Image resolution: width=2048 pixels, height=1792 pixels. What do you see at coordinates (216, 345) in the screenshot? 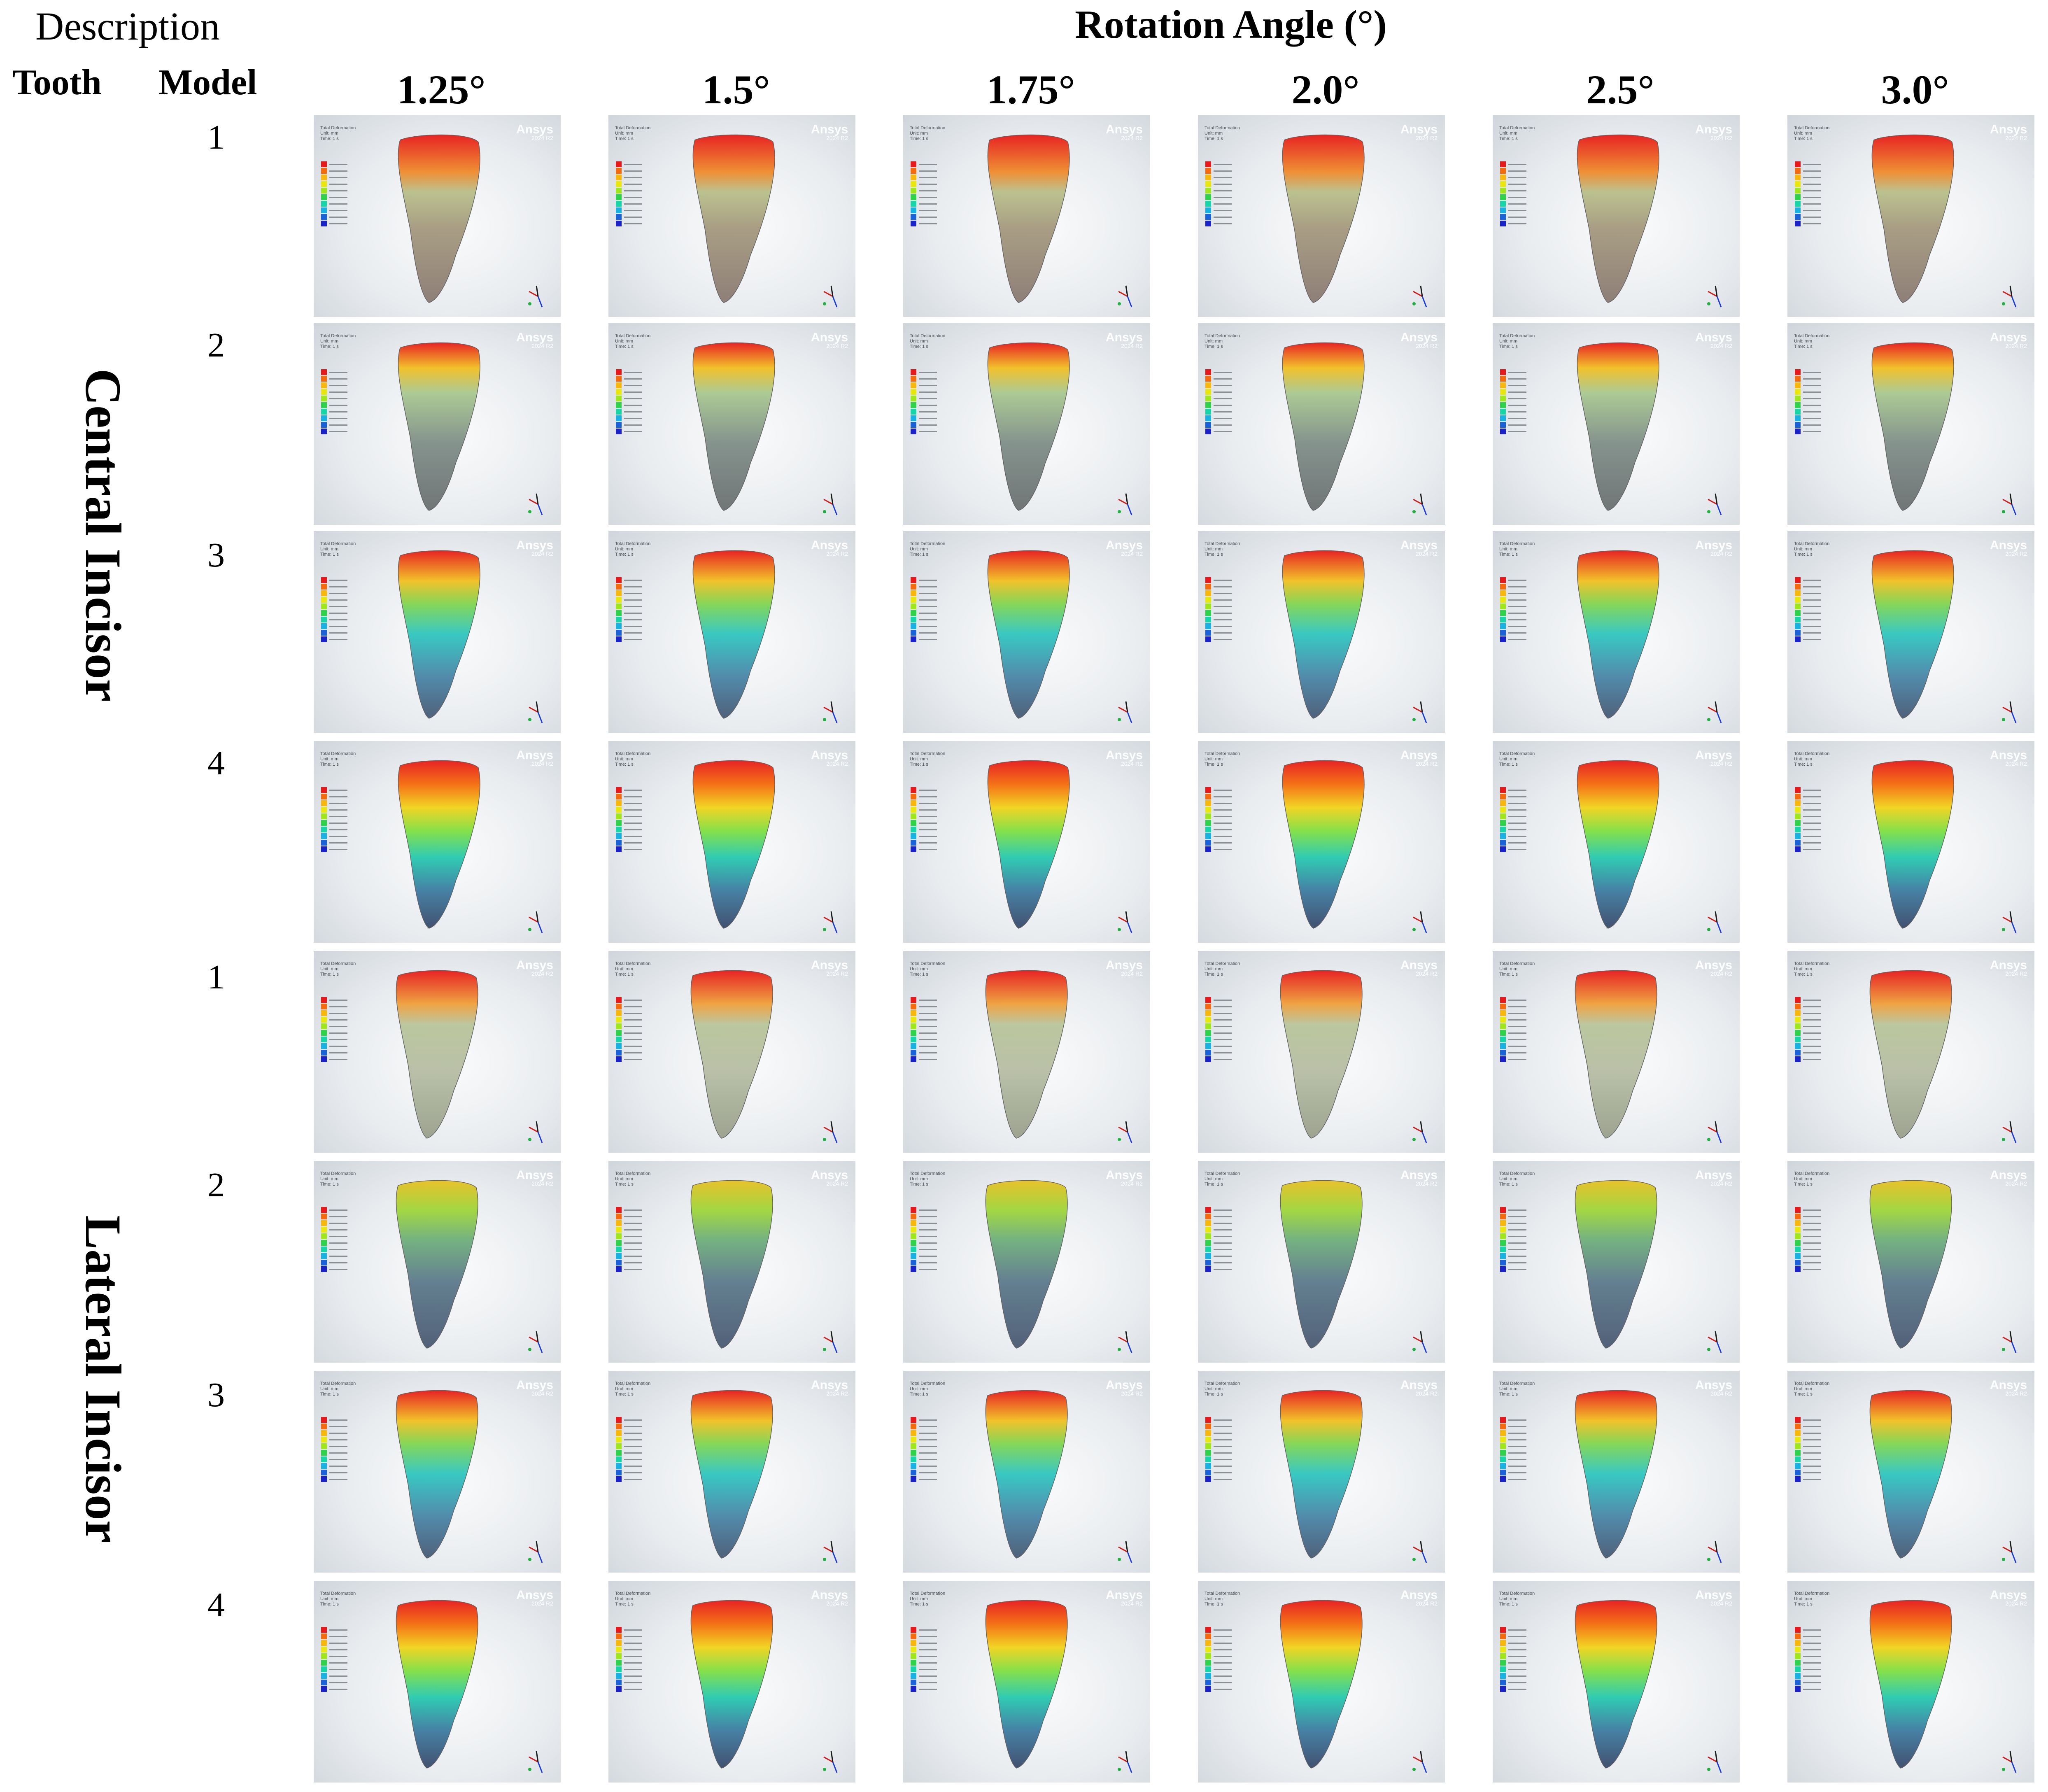
I see `model-label: 2` at bounding box center [216, 345].